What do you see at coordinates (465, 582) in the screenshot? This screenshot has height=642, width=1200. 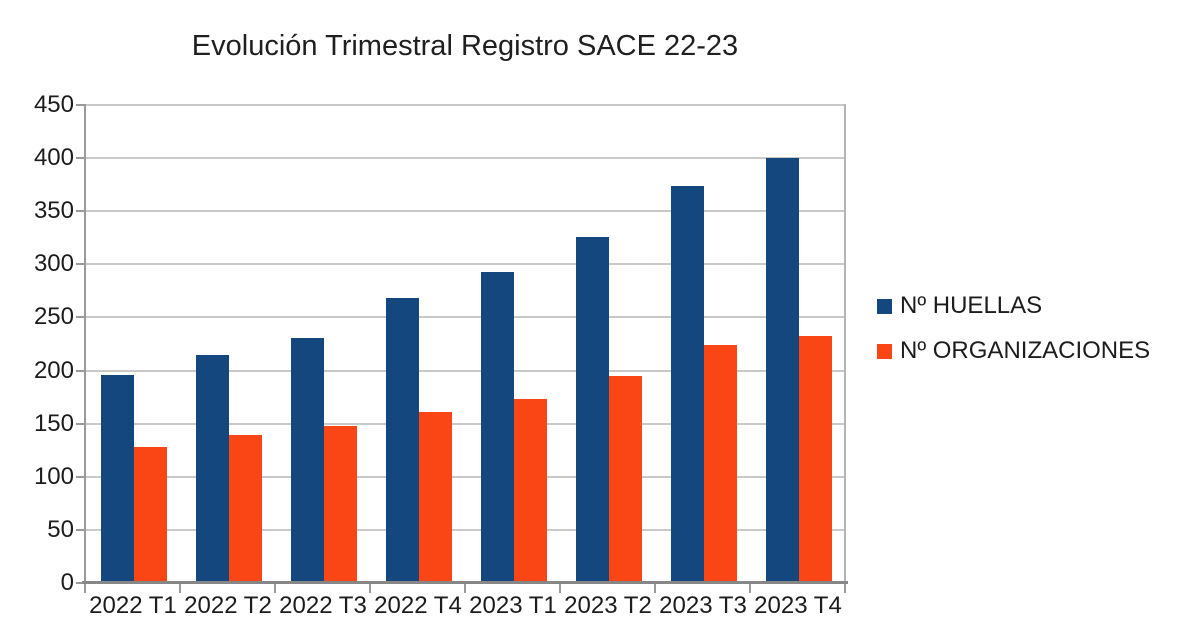 I see `x-axis-line` at bounding box center [465, 582].